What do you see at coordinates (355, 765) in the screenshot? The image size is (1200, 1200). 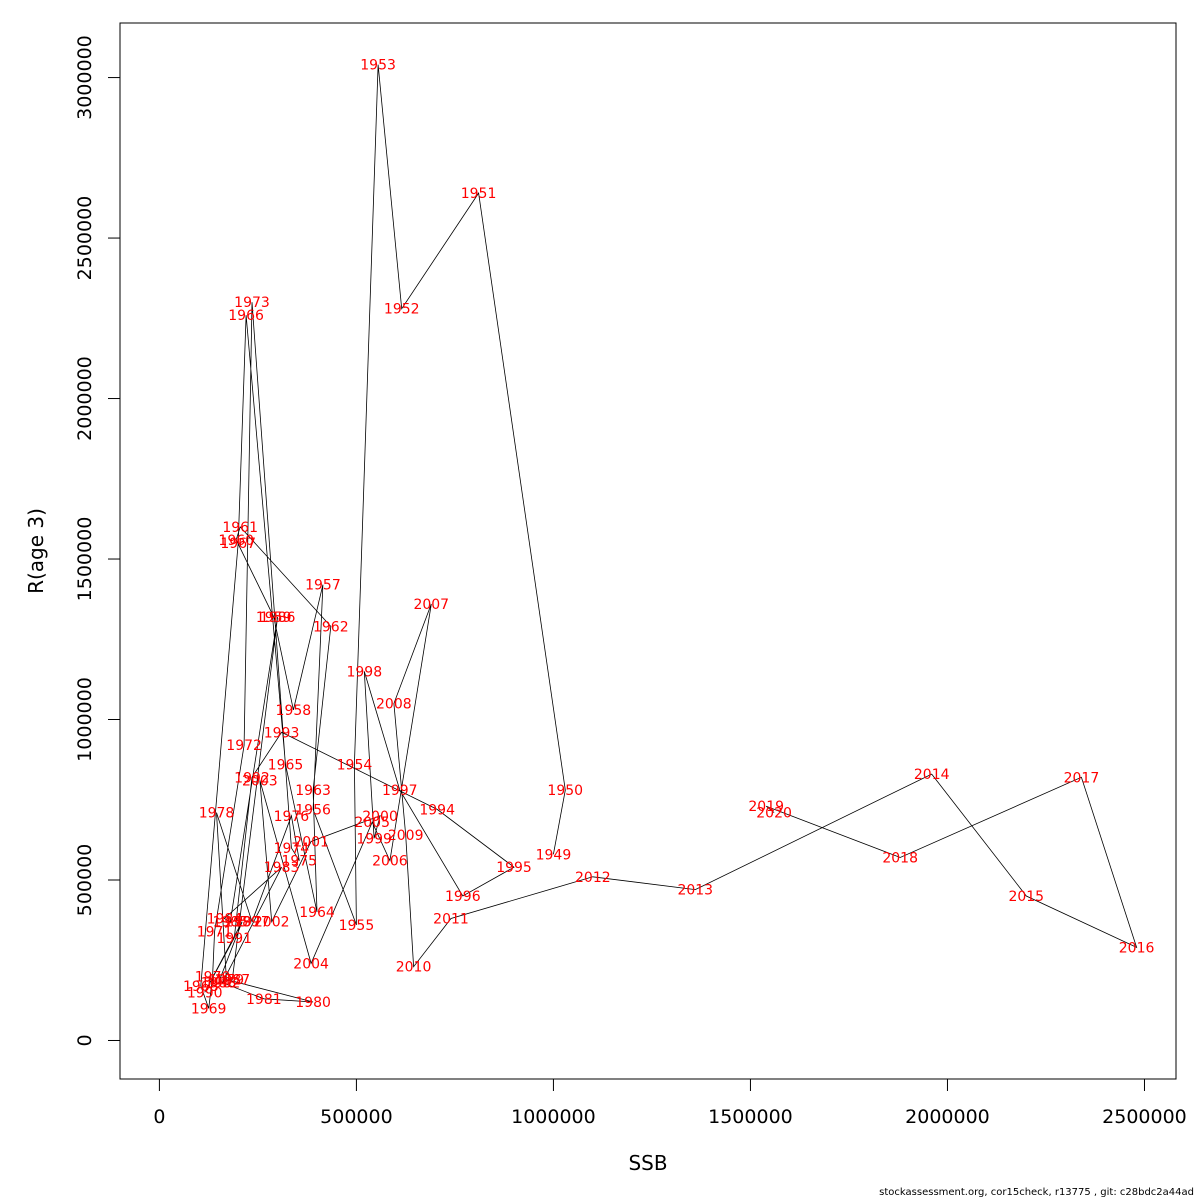 I see `year-label-1954: 1954` at bounding box center [355, 765].